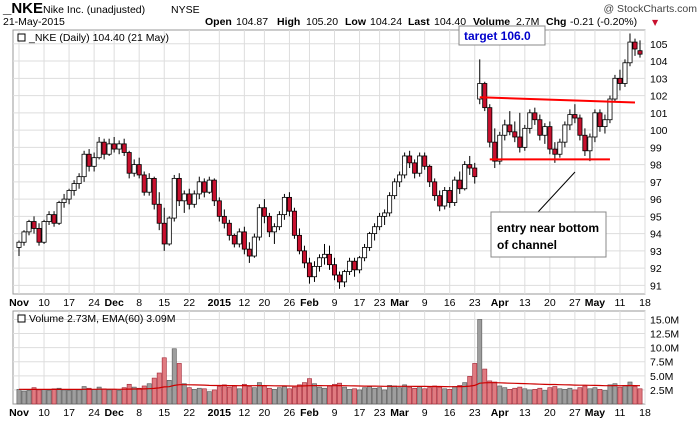  I want to click on price-x-tick-label: 12, so click(245, 303).